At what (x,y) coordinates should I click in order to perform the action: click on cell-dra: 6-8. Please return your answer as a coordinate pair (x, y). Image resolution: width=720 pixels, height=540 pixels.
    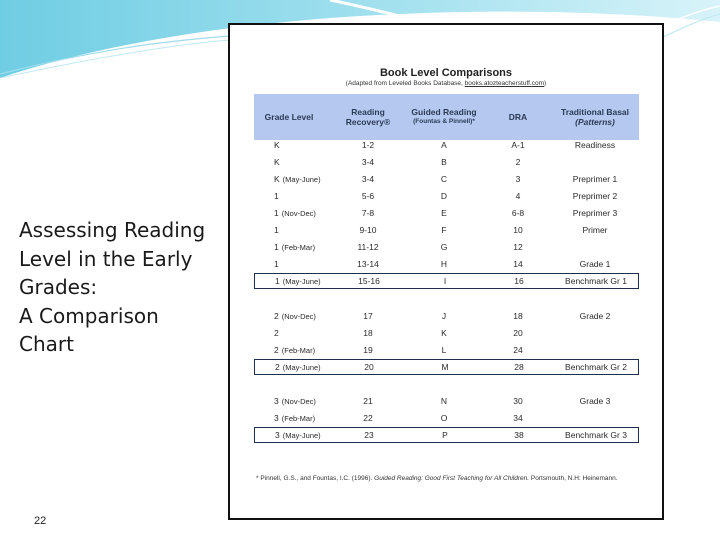
    Looking at the image, I should click on (518, 213).